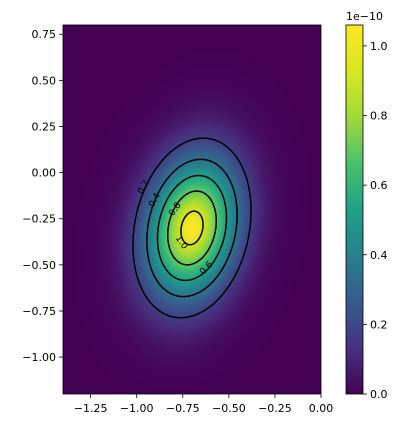  Describe the element at coordinates (91, 408) in the screenshot. I see `x-tick-label: −1.25` at that location.